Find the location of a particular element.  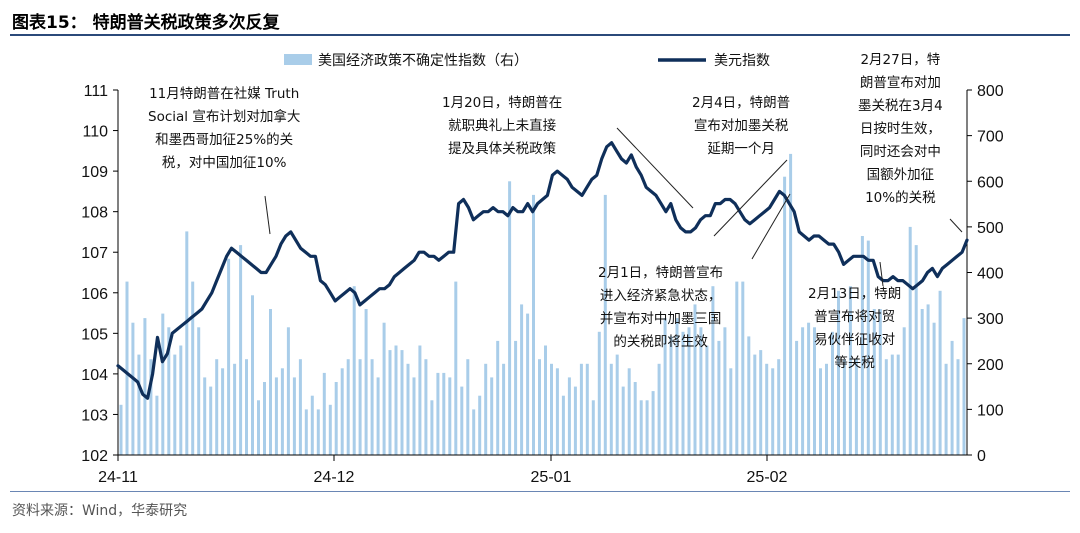

y-right-tick-label: 300 is located at coordinates (990, 319).